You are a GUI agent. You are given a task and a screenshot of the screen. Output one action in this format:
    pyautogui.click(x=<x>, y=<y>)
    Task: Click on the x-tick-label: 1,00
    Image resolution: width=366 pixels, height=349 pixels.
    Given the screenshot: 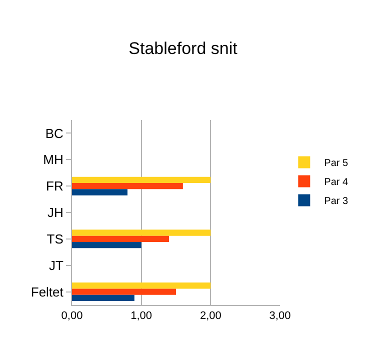 What is the action you would take?
    pyautogui.click(x=141, y=316)
    